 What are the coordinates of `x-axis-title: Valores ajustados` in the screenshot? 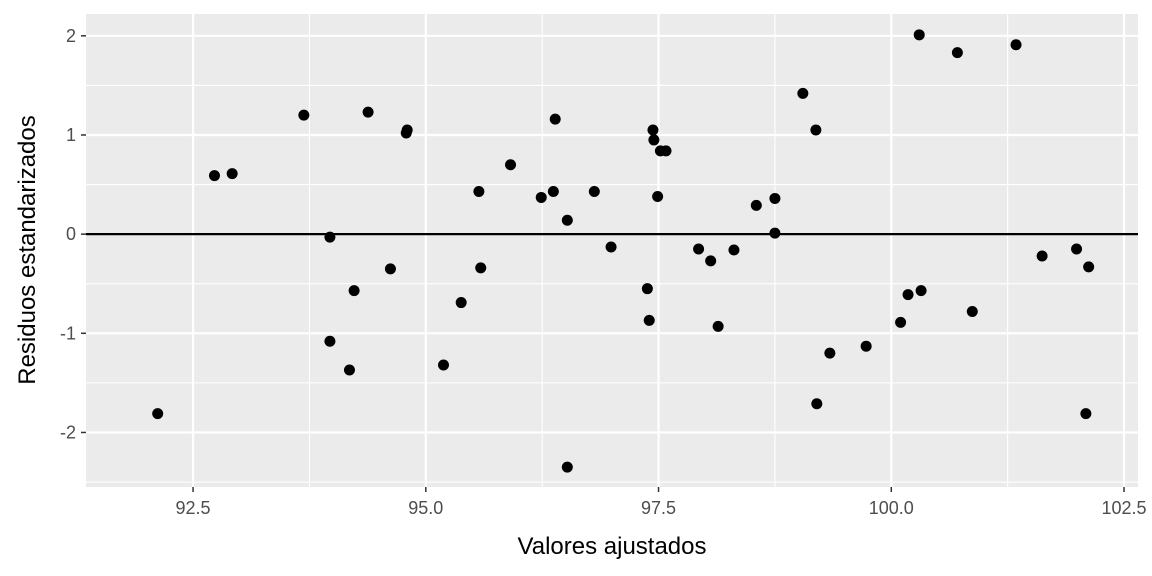 It's located at (612, 546).